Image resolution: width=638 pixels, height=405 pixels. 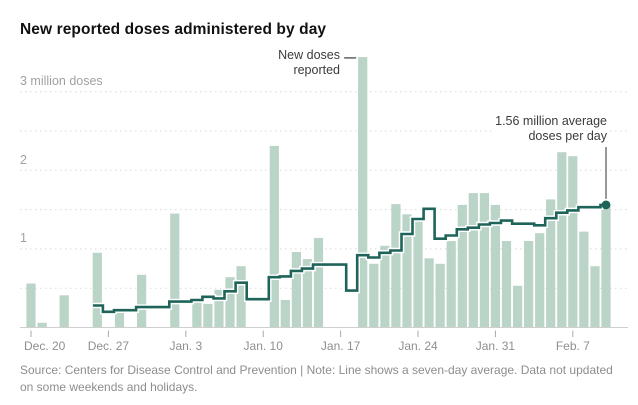 I want to click on annotation-line-1: 1.56 million average, so click(x=551, y=121).